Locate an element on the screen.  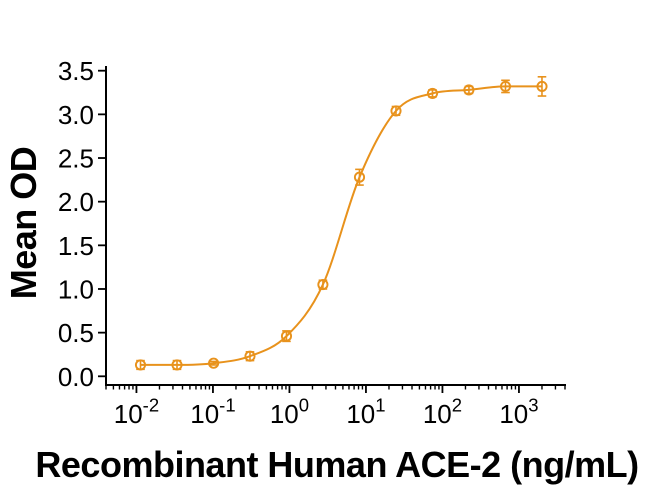
y-tick-label: 0.0 is located at coordinates (76, 377).